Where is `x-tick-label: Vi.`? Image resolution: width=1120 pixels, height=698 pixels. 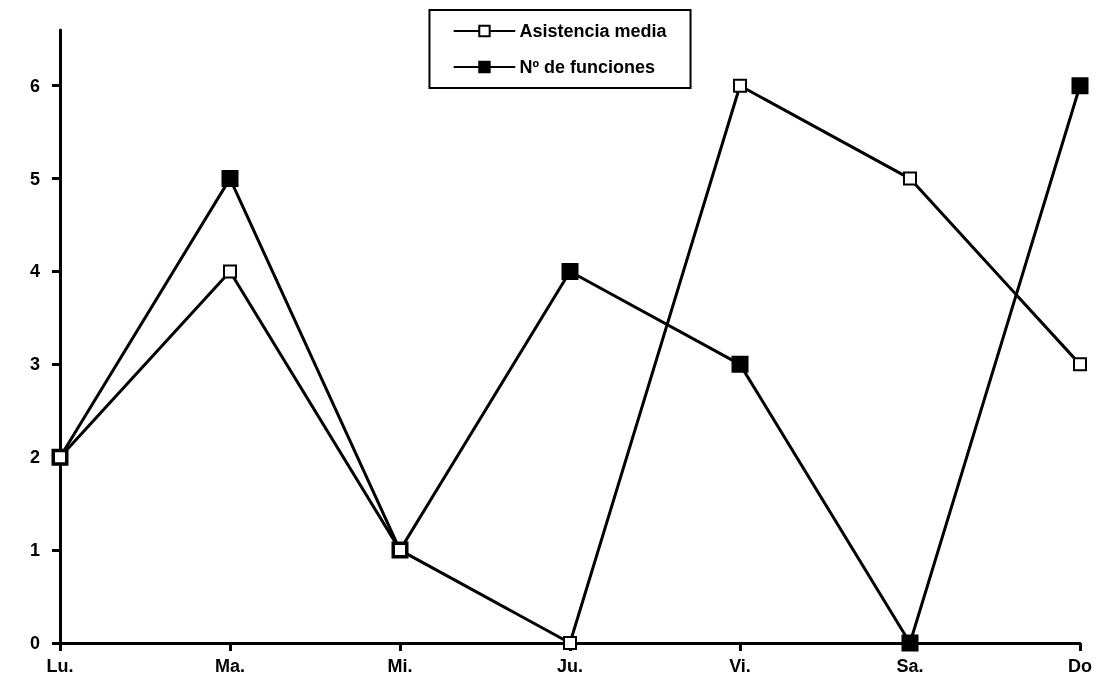
x-tick-label: Vi. is located at coordinates (740, 666).